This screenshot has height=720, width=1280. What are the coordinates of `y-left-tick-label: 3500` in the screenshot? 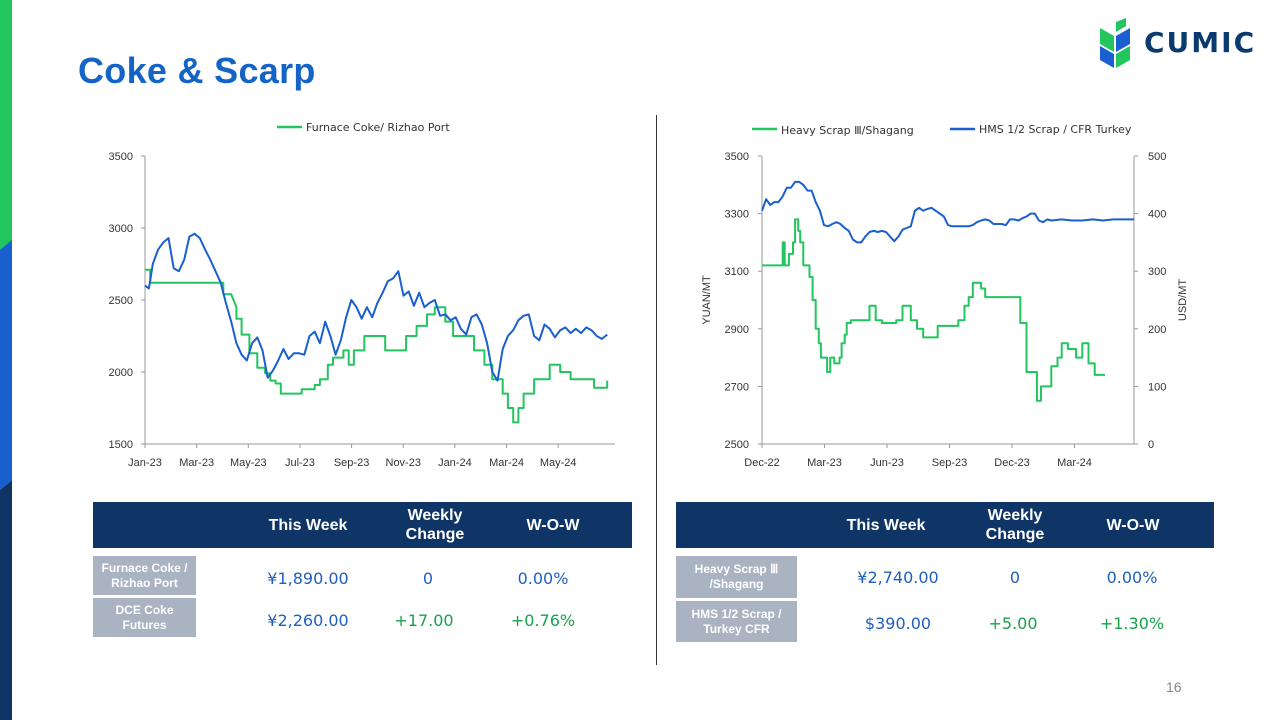 It's located at (737, 157).